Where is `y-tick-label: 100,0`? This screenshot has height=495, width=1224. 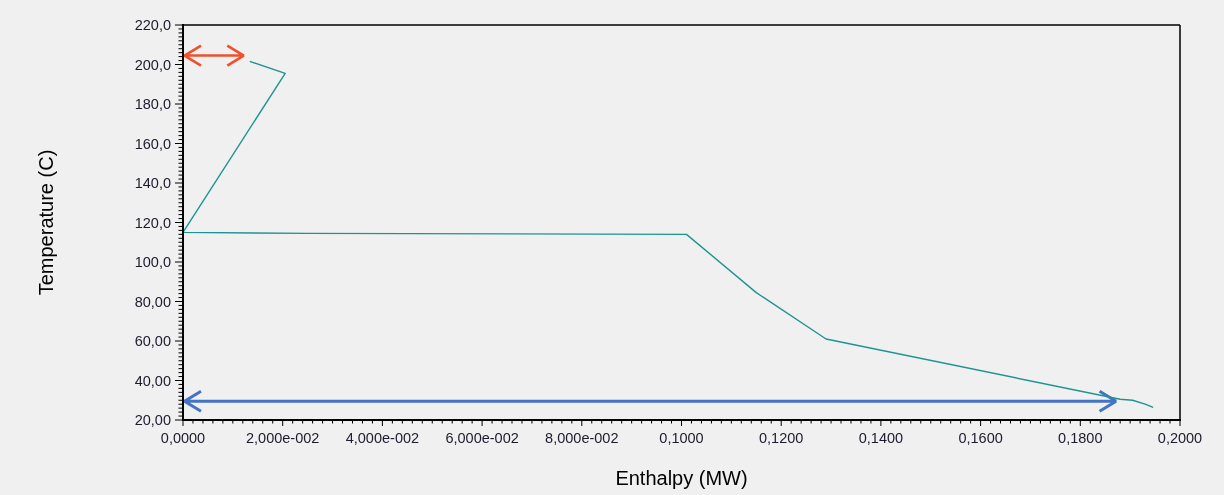 y-tick-label: 100,0 is located at coordinates (152, 262).